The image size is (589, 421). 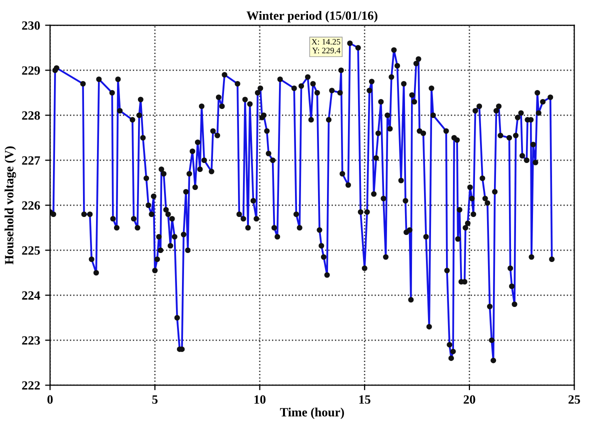 I want to click on x-tick-label: 25, so click(x=574, y=399).